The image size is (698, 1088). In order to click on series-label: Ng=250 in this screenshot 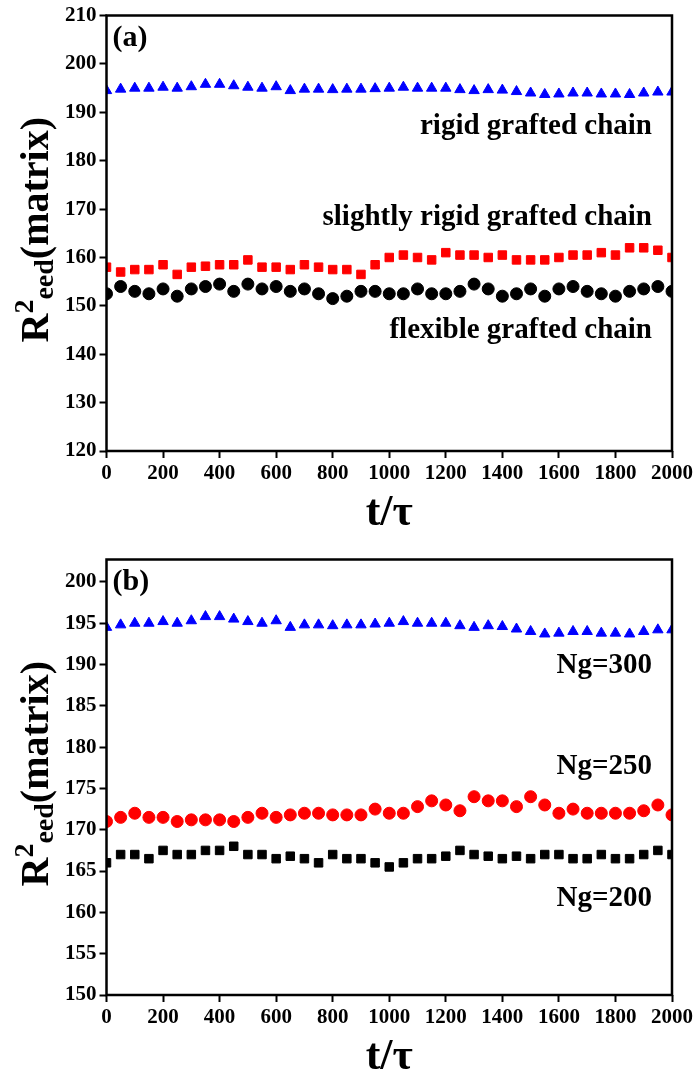, I will do `click(604, 764)`.